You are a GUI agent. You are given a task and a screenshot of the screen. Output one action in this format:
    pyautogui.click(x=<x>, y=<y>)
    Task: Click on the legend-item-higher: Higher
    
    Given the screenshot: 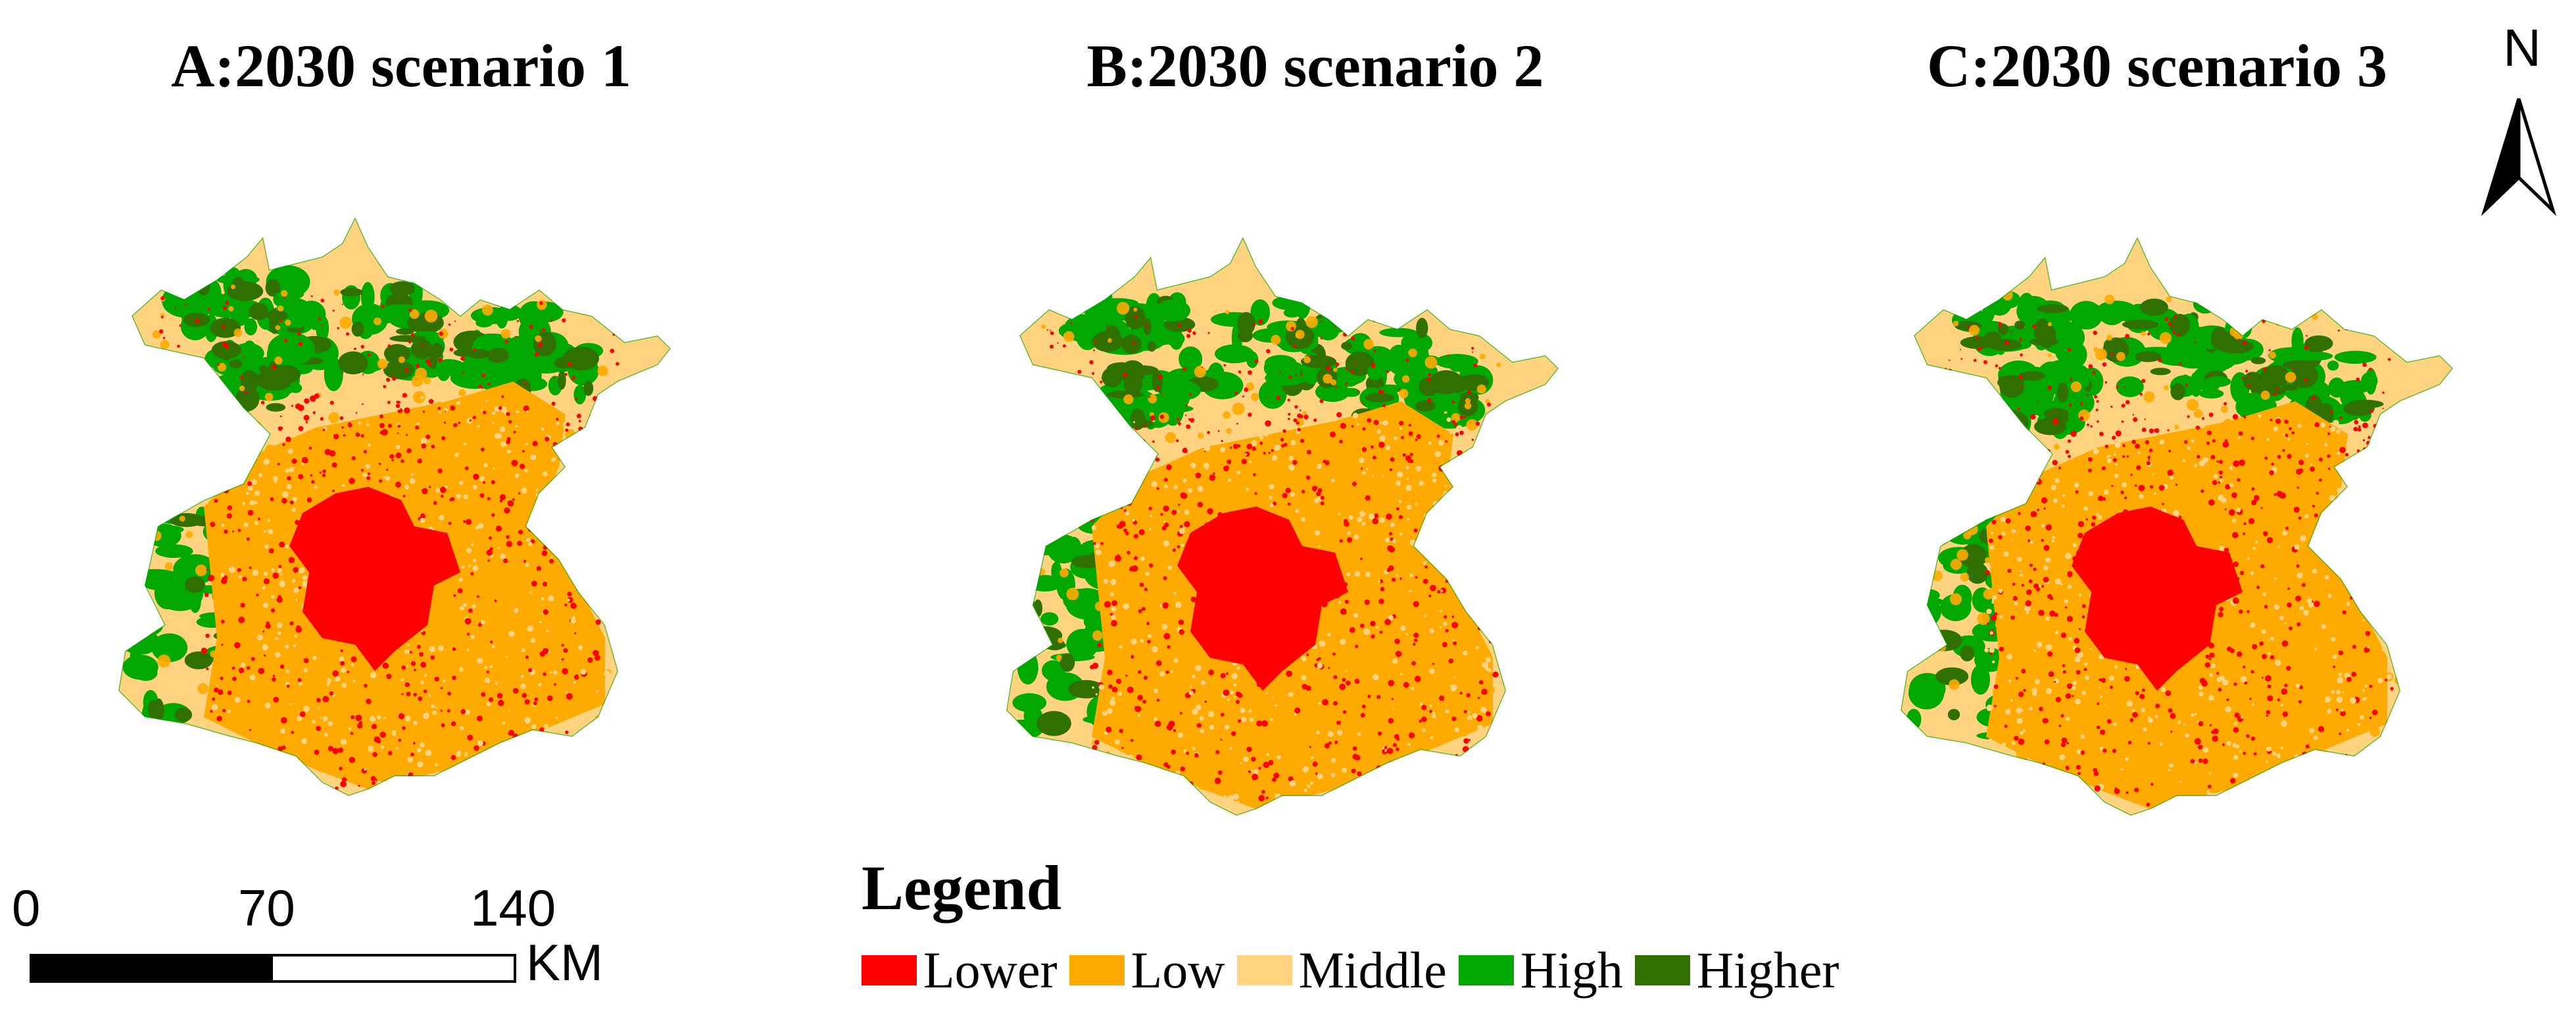 What is the action you would take?
    pyautogui.click(x=1736, y=970)
    